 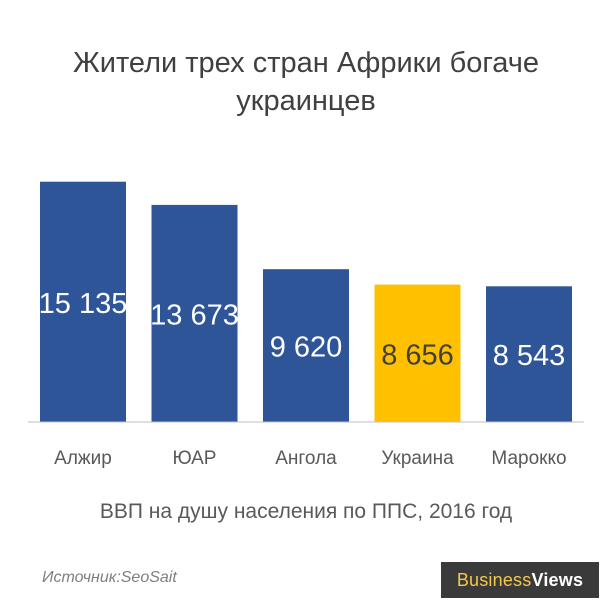 What do you see at coordinates (557, 579) in the screenshot?
I see `brand-logo-part-2: Views` at bounding box center [557, 579].